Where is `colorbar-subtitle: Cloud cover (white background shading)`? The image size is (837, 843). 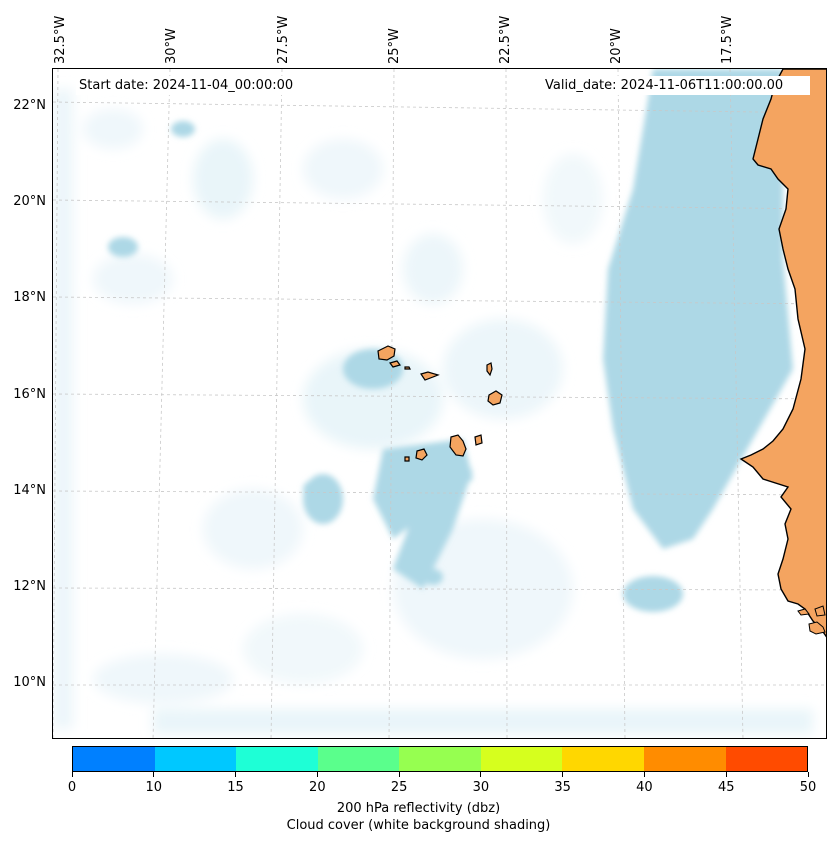
colorbar-subtitle: Cloud cover (white background shading) is located at coordinates (418, 825).